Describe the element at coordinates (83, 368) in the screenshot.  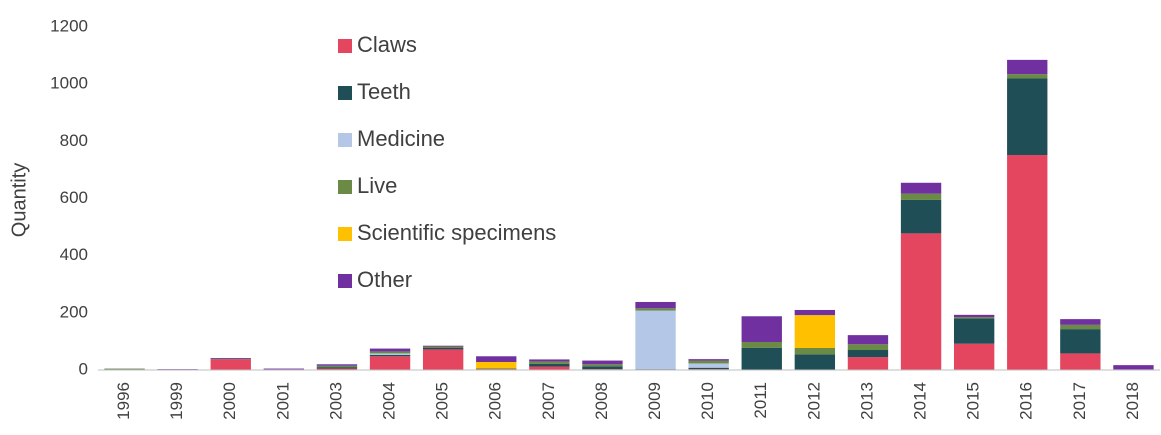
I see `y-tick-label: 0` at that location.